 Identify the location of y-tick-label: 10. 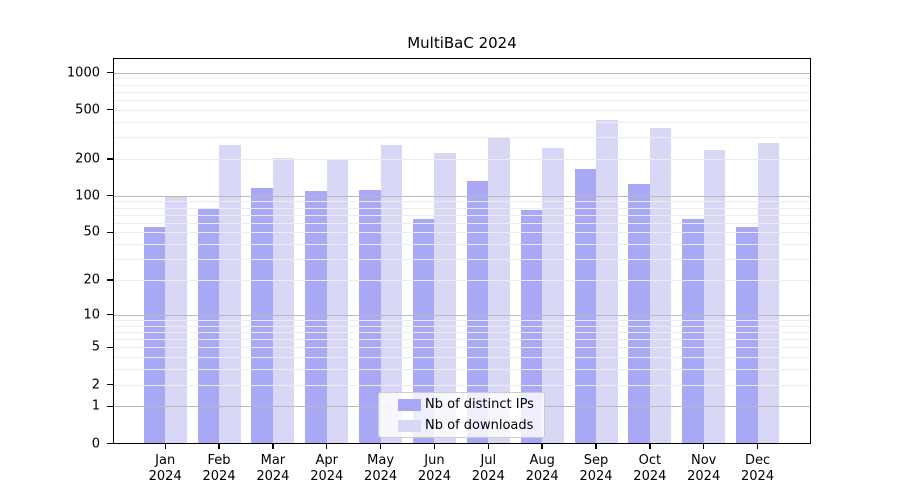
(91, 315).